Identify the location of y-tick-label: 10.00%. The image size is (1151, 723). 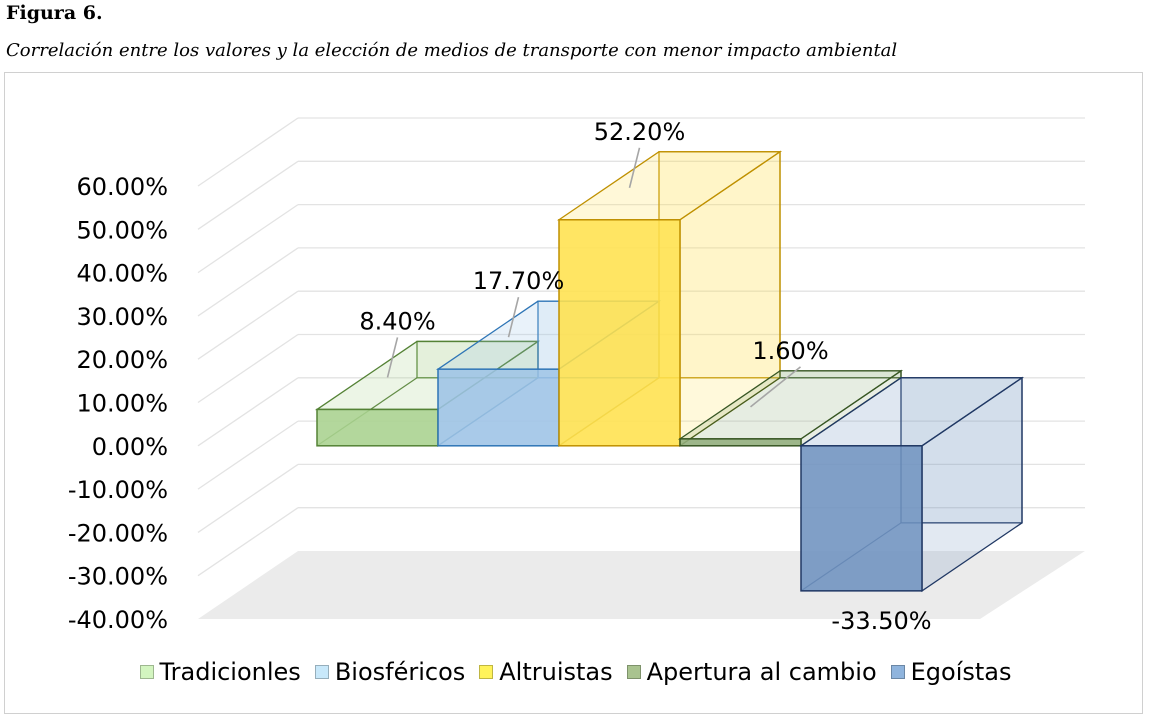
(122, 404).